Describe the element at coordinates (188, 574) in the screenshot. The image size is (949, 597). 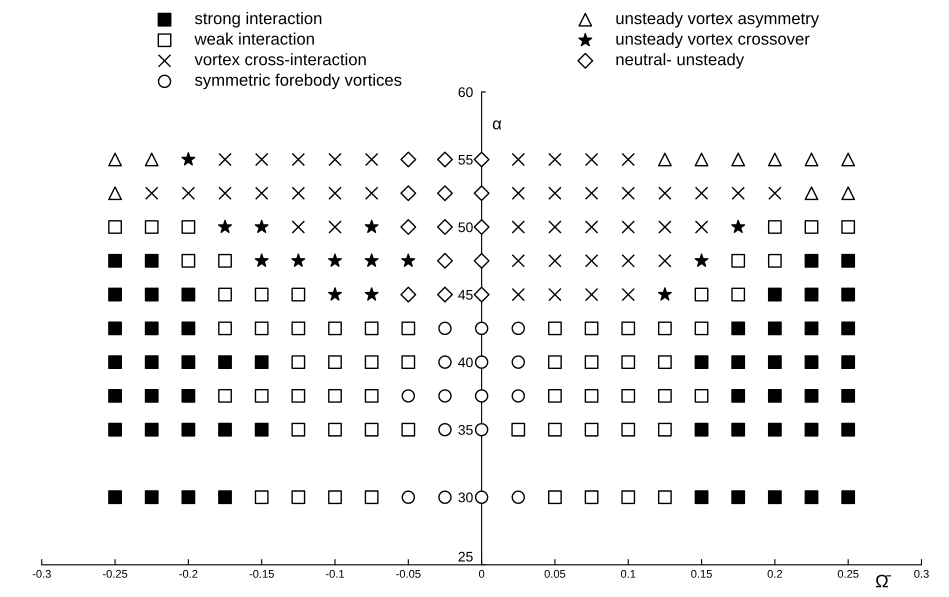
I see `x-tick-label: -0.2` at that location.